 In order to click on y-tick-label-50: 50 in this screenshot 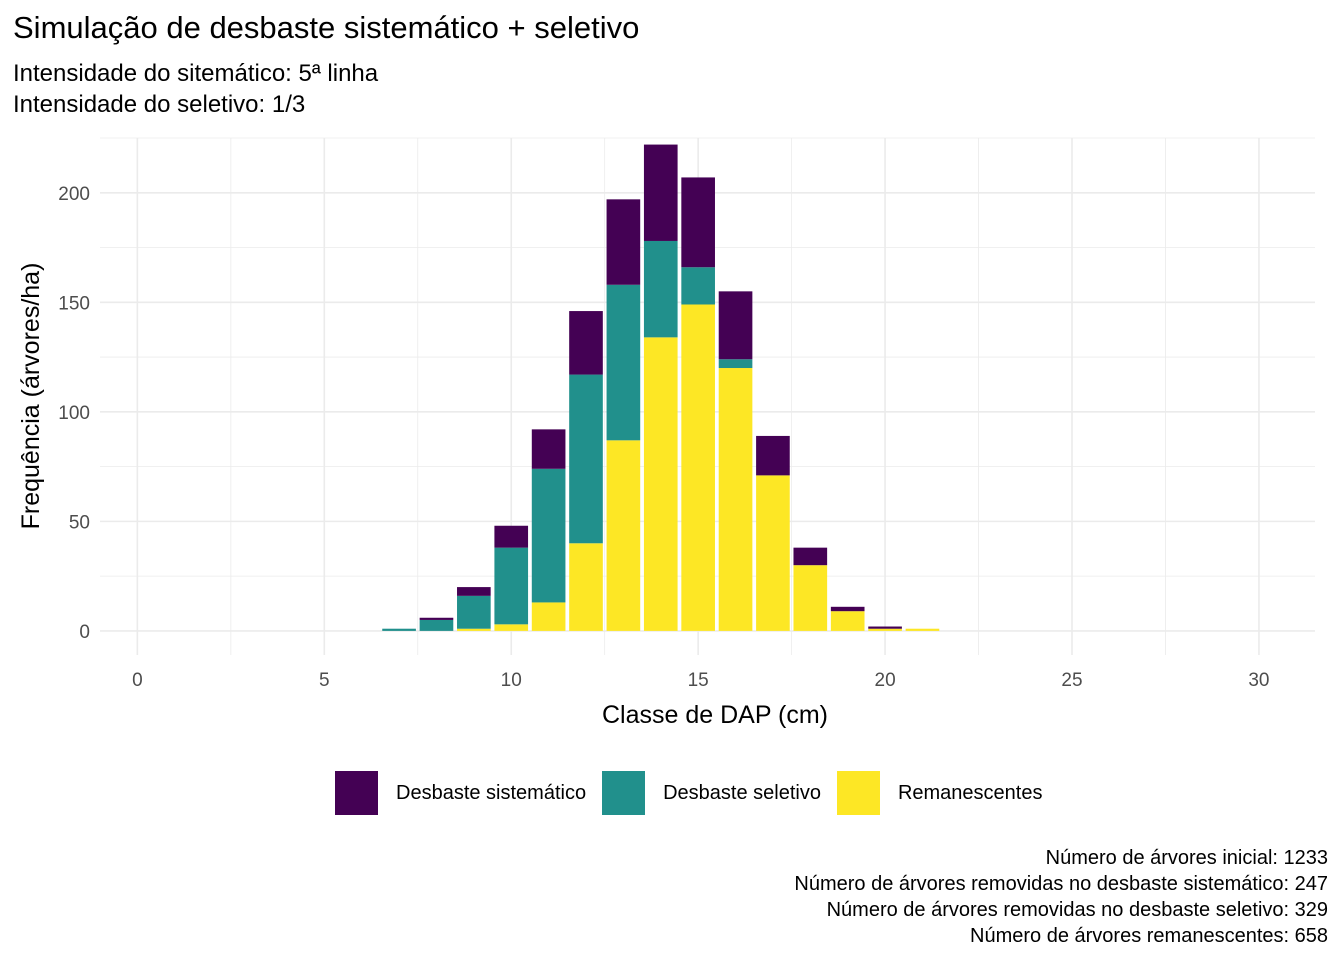, I will do `click(79, 522)`.